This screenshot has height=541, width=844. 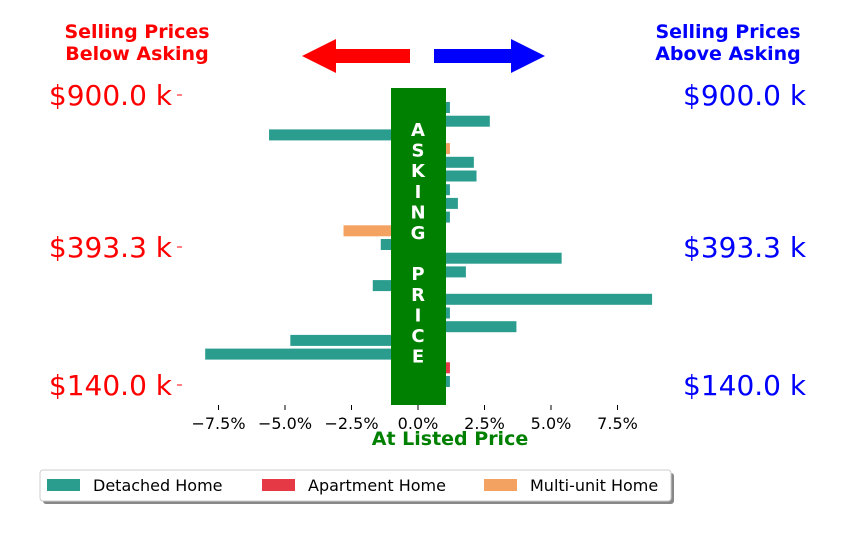 What do you see at coordinates (285, 423) in the screenshot?
I see `x-tick-label-1: −5.0%` at bounding box center [285, 423].